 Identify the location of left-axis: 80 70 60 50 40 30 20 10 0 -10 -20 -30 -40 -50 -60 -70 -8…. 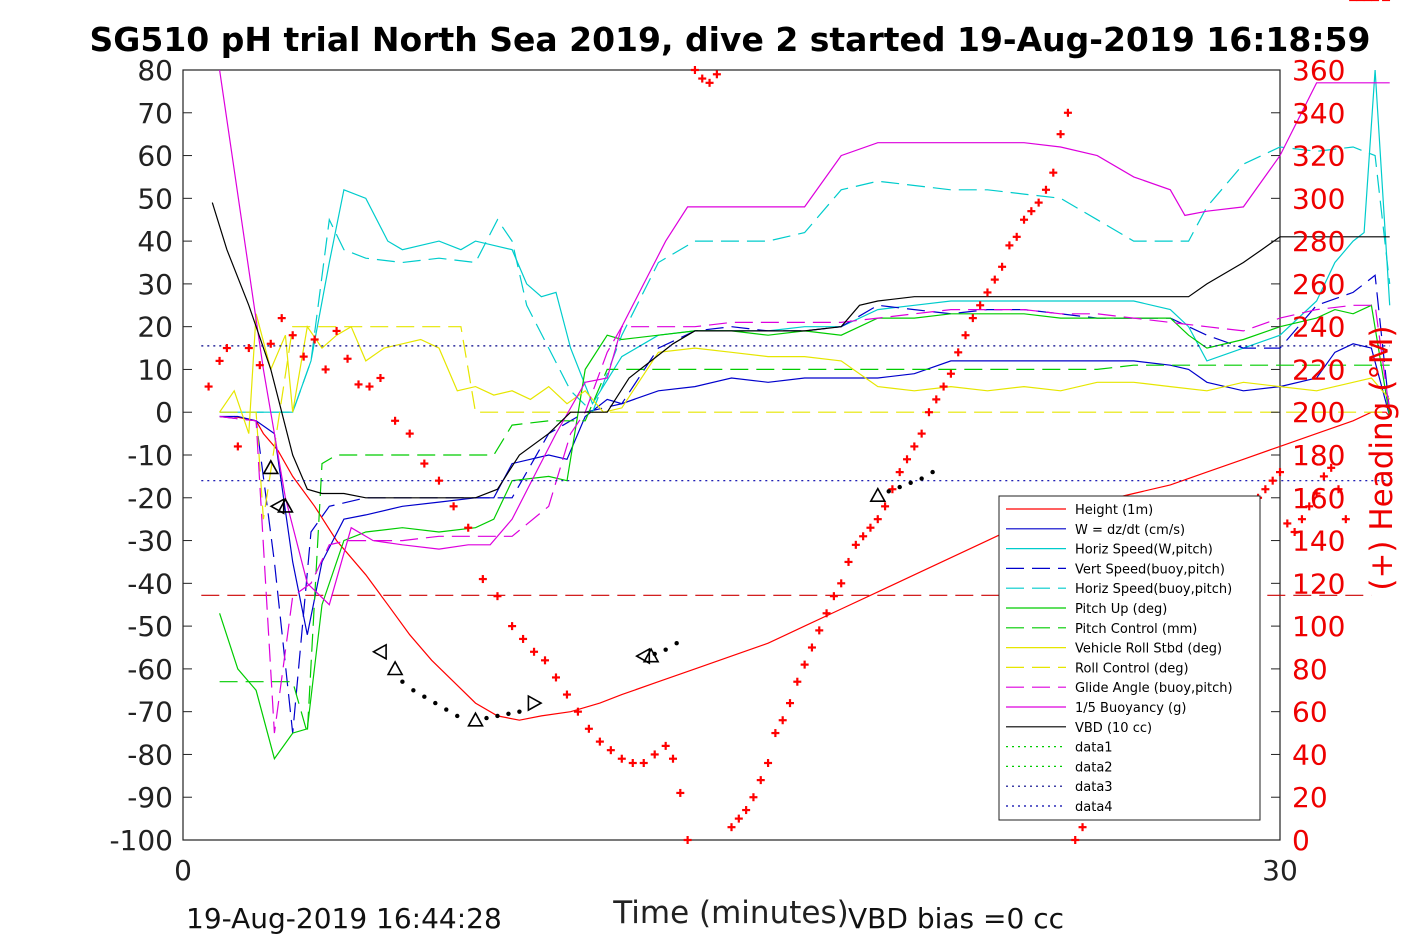
(150, 455).